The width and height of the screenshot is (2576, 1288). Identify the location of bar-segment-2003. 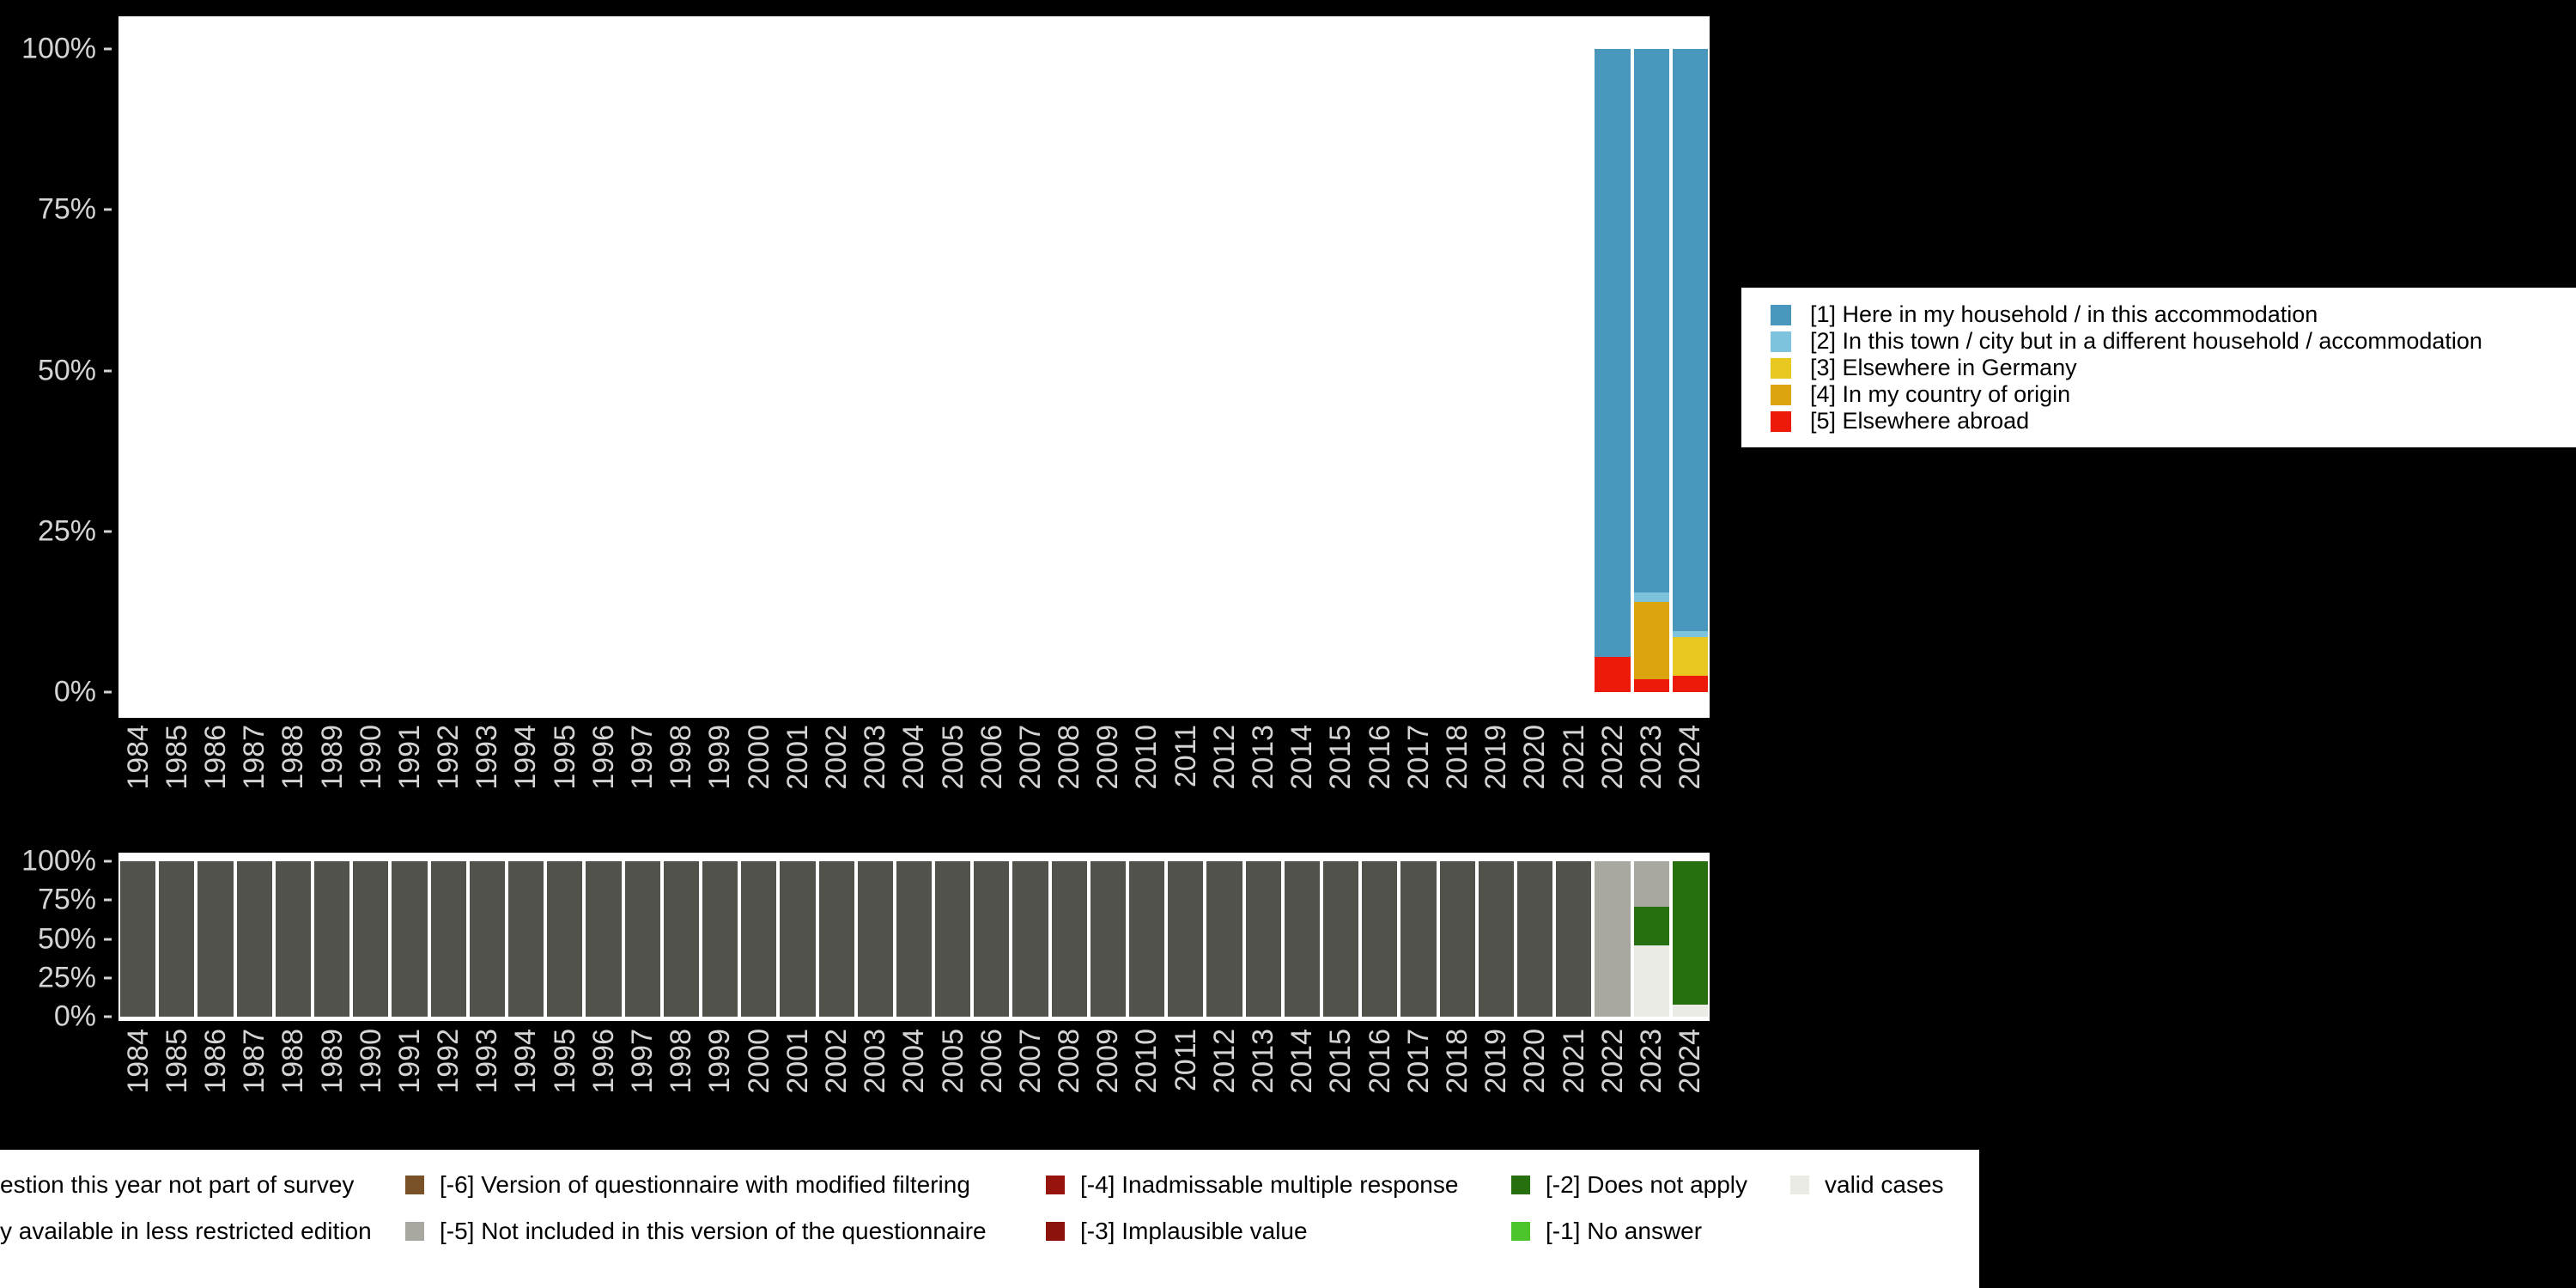
(875, 939).